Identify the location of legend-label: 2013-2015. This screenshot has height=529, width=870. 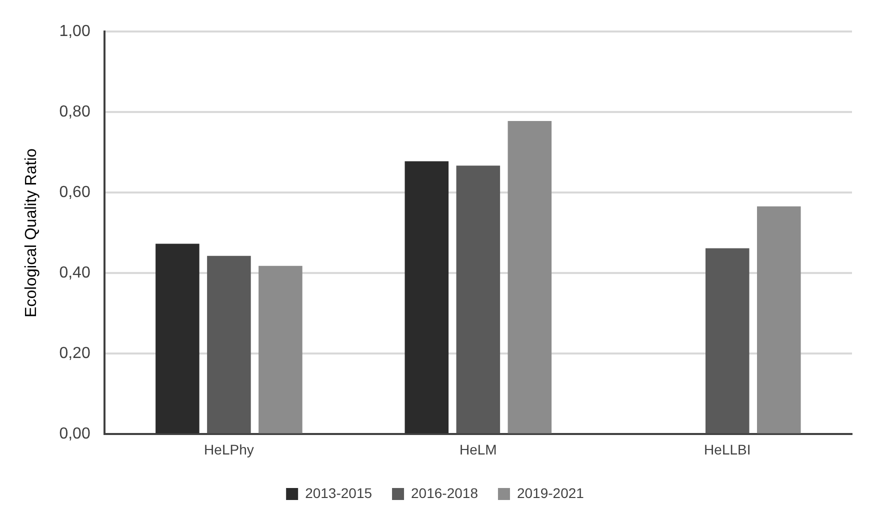
(338, 492).